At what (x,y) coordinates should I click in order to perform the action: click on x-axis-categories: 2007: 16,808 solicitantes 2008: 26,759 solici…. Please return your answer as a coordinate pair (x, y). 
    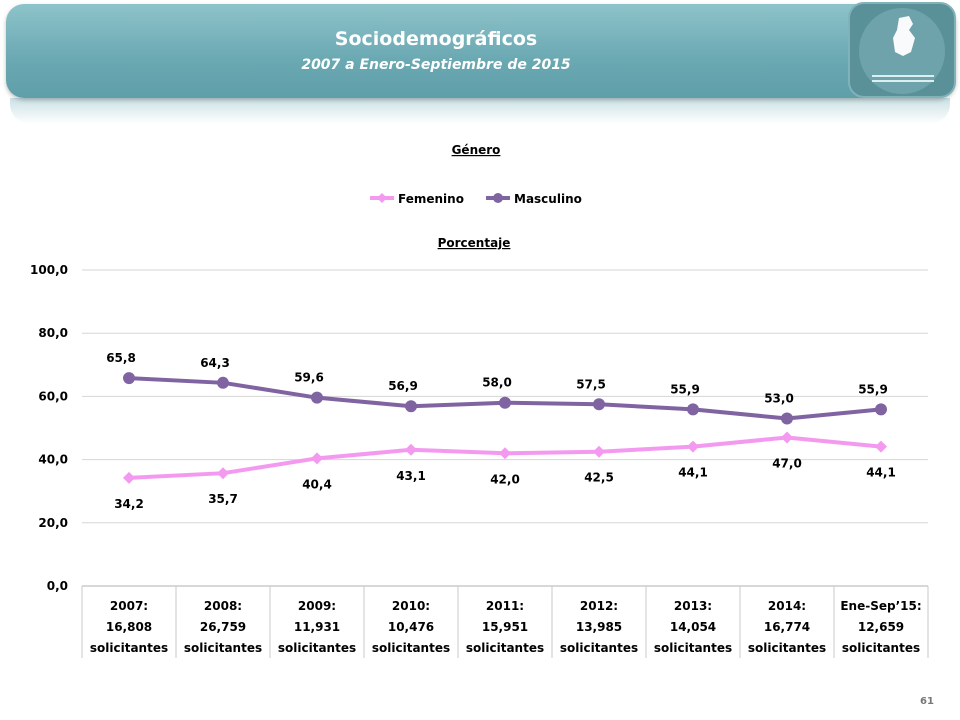
    Looking at the image, I should click on (505, 622).